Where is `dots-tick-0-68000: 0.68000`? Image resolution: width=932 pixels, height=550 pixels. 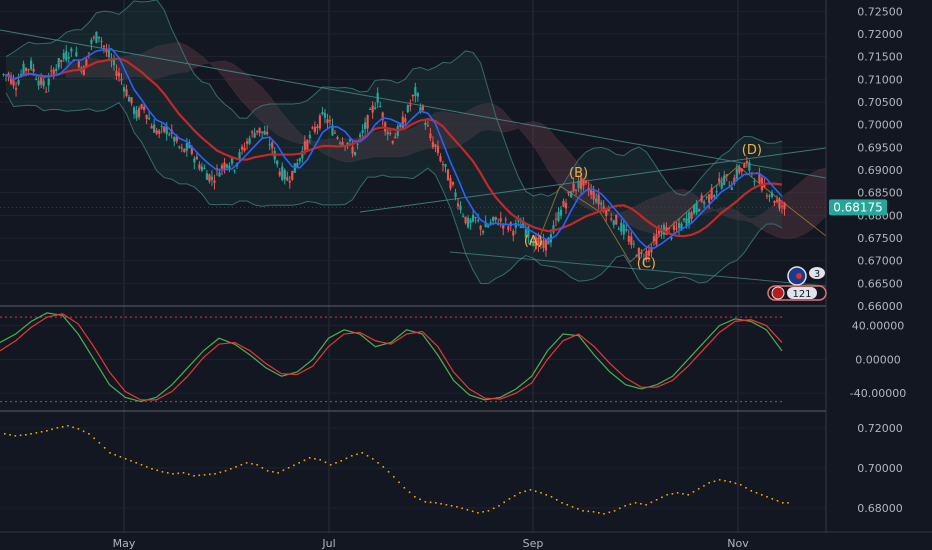
dots-tick-0-68000: 0.68000 is located at coordinates (880, 508).